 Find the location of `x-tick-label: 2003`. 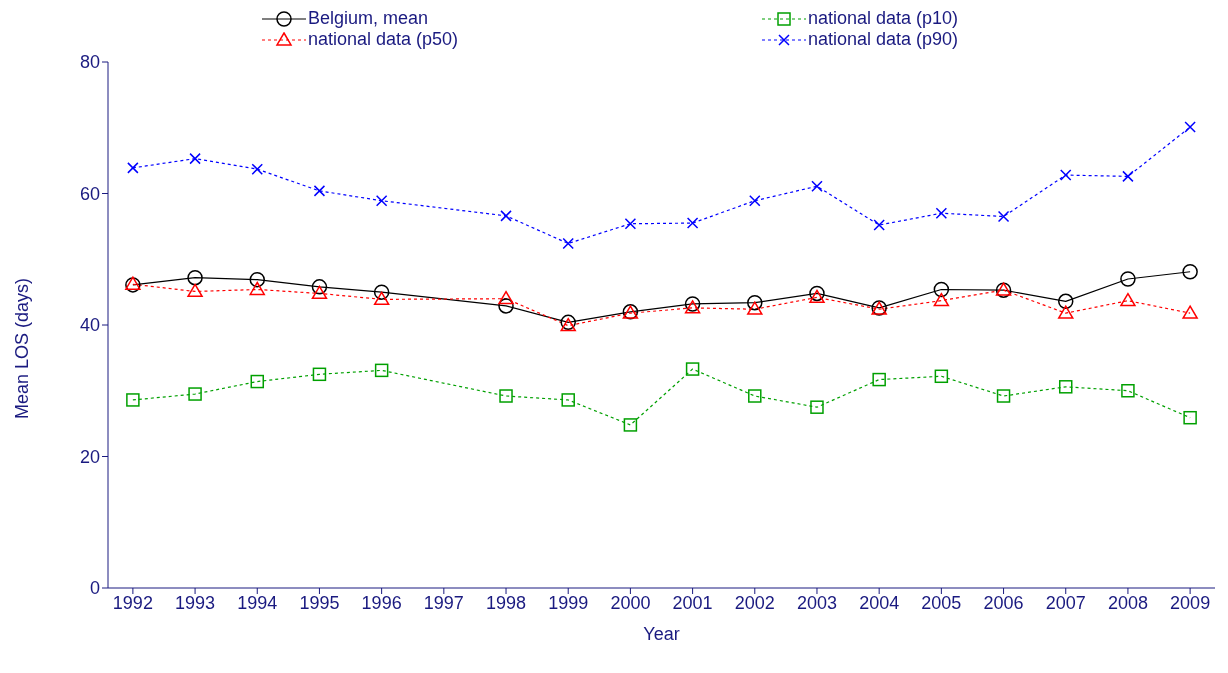

x-tick-label: 2003 is located at coordinates (816, 602).